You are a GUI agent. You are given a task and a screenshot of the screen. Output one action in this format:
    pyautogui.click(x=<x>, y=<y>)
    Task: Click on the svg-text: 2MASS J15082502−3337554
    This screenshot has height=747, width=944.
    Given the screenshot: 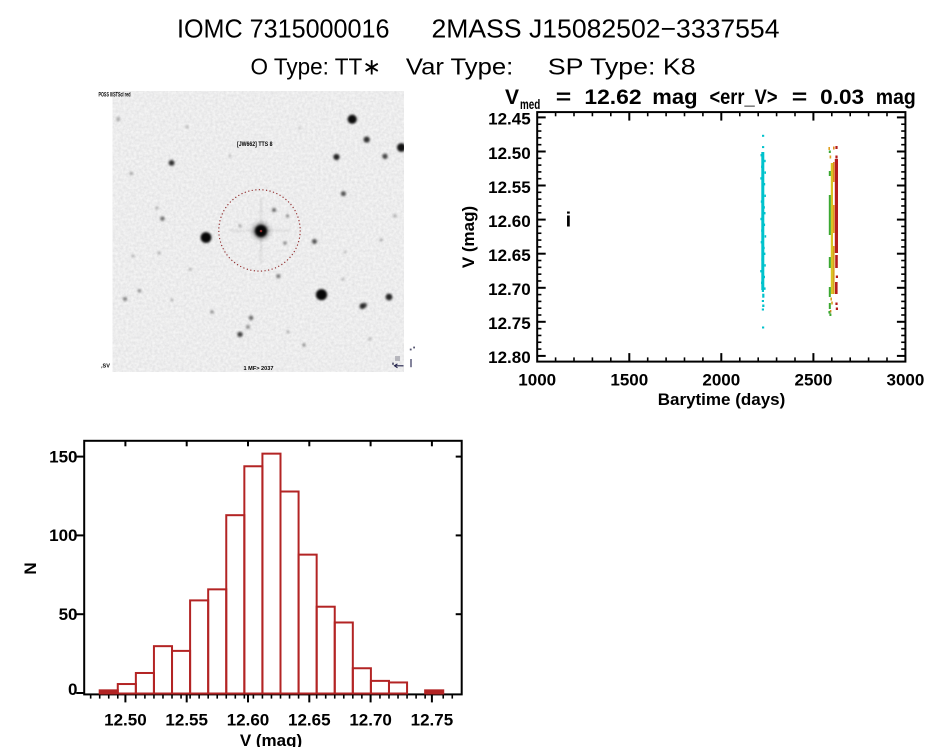 What is the action you would take?
    pyautogui.click(x=606, y=29)
    